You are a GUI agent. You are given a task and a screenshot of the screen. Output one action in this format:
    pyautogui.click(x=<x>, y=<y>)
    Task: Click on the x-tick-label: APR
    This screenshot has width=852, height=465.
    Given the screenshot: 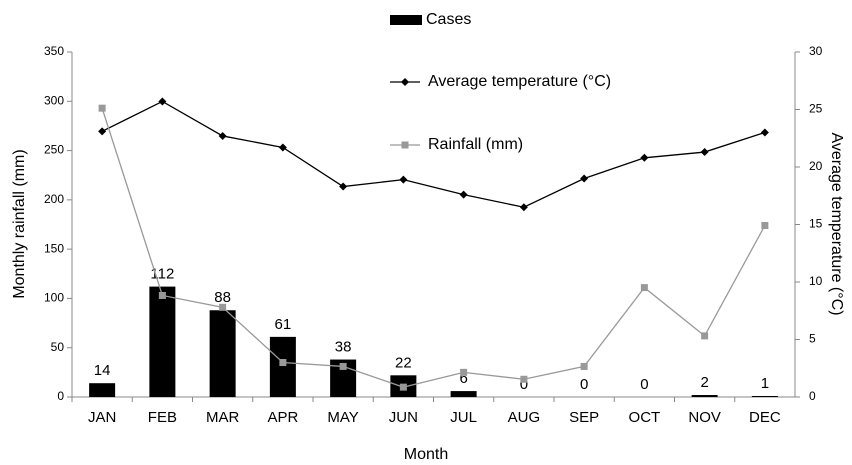 What is the action you would take?
    pyautogui.click(x=282, y=417)
    